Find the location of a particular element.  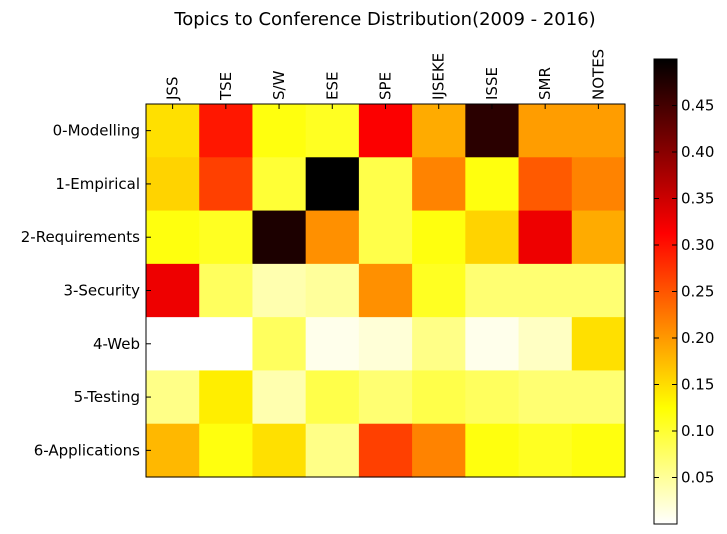

column-label: ISSE is located at coordinates (492, 83).